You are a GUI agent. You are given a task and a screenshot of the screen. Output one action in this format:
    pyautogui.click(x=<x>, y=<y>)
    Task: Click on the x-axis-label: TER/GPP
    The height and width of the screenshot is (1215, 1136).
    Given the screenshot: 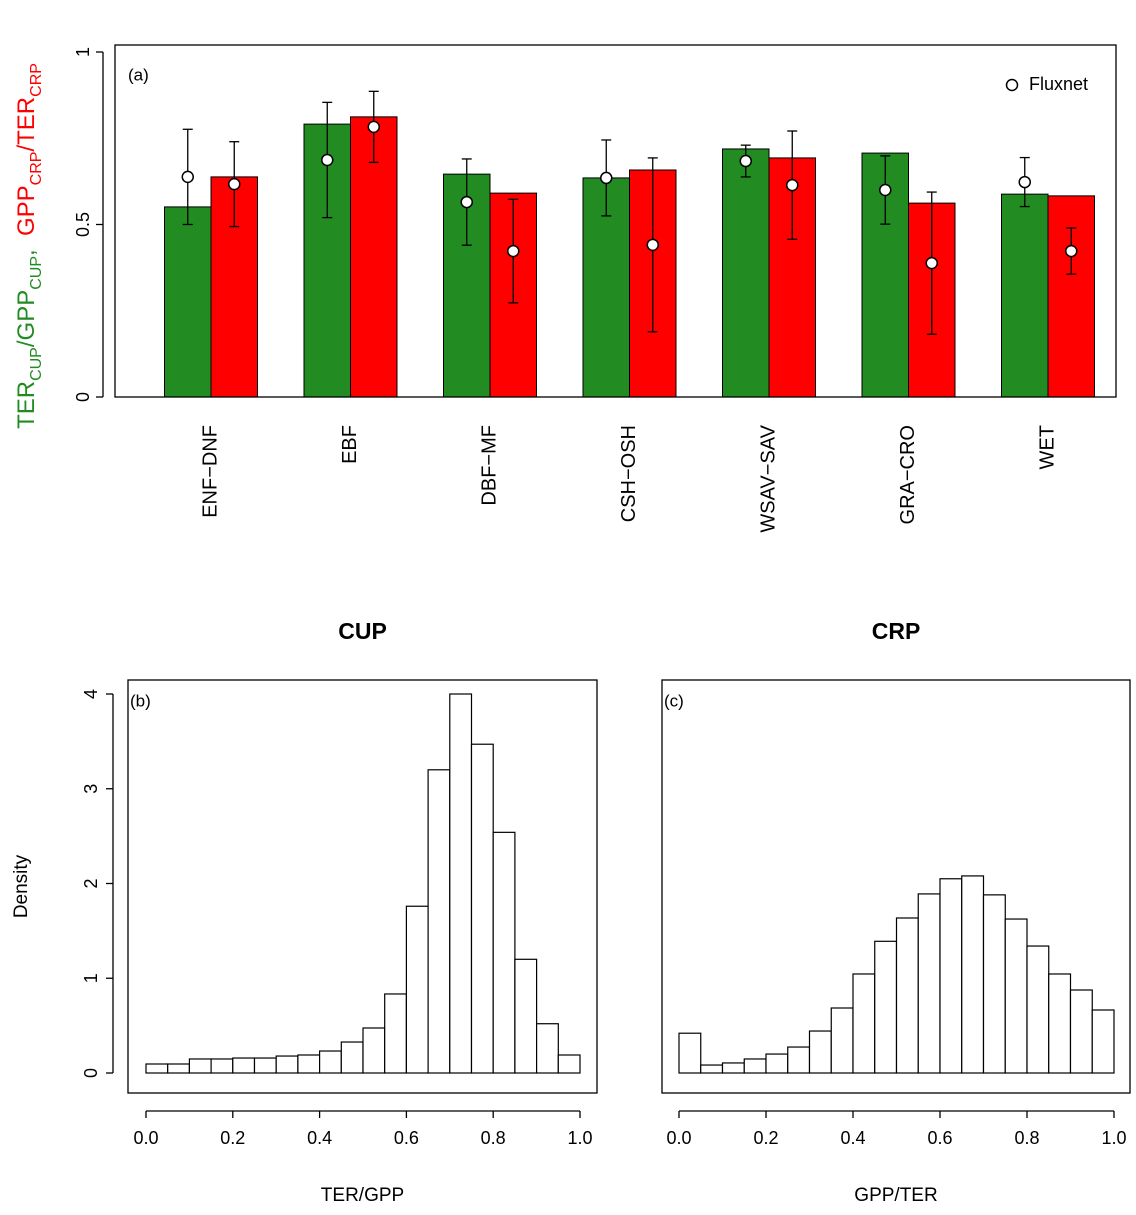 What is the action you would take?
    pyautogui.click(x=362, y=1195)
    